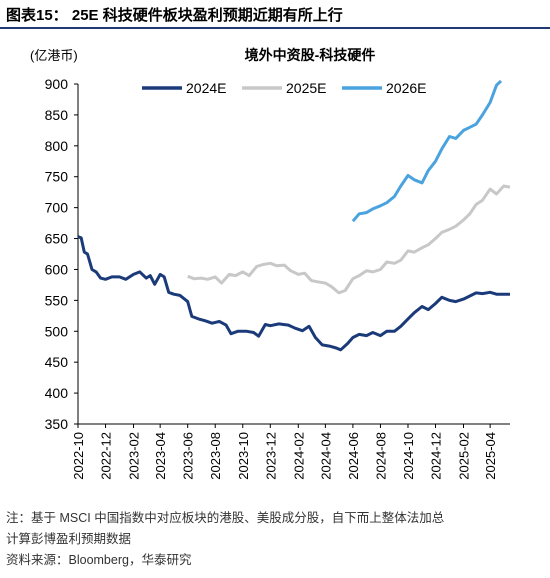 The height and width of the screenshot is (578, 550). I want to click on y-tick-label: 900, so click(57, 84).